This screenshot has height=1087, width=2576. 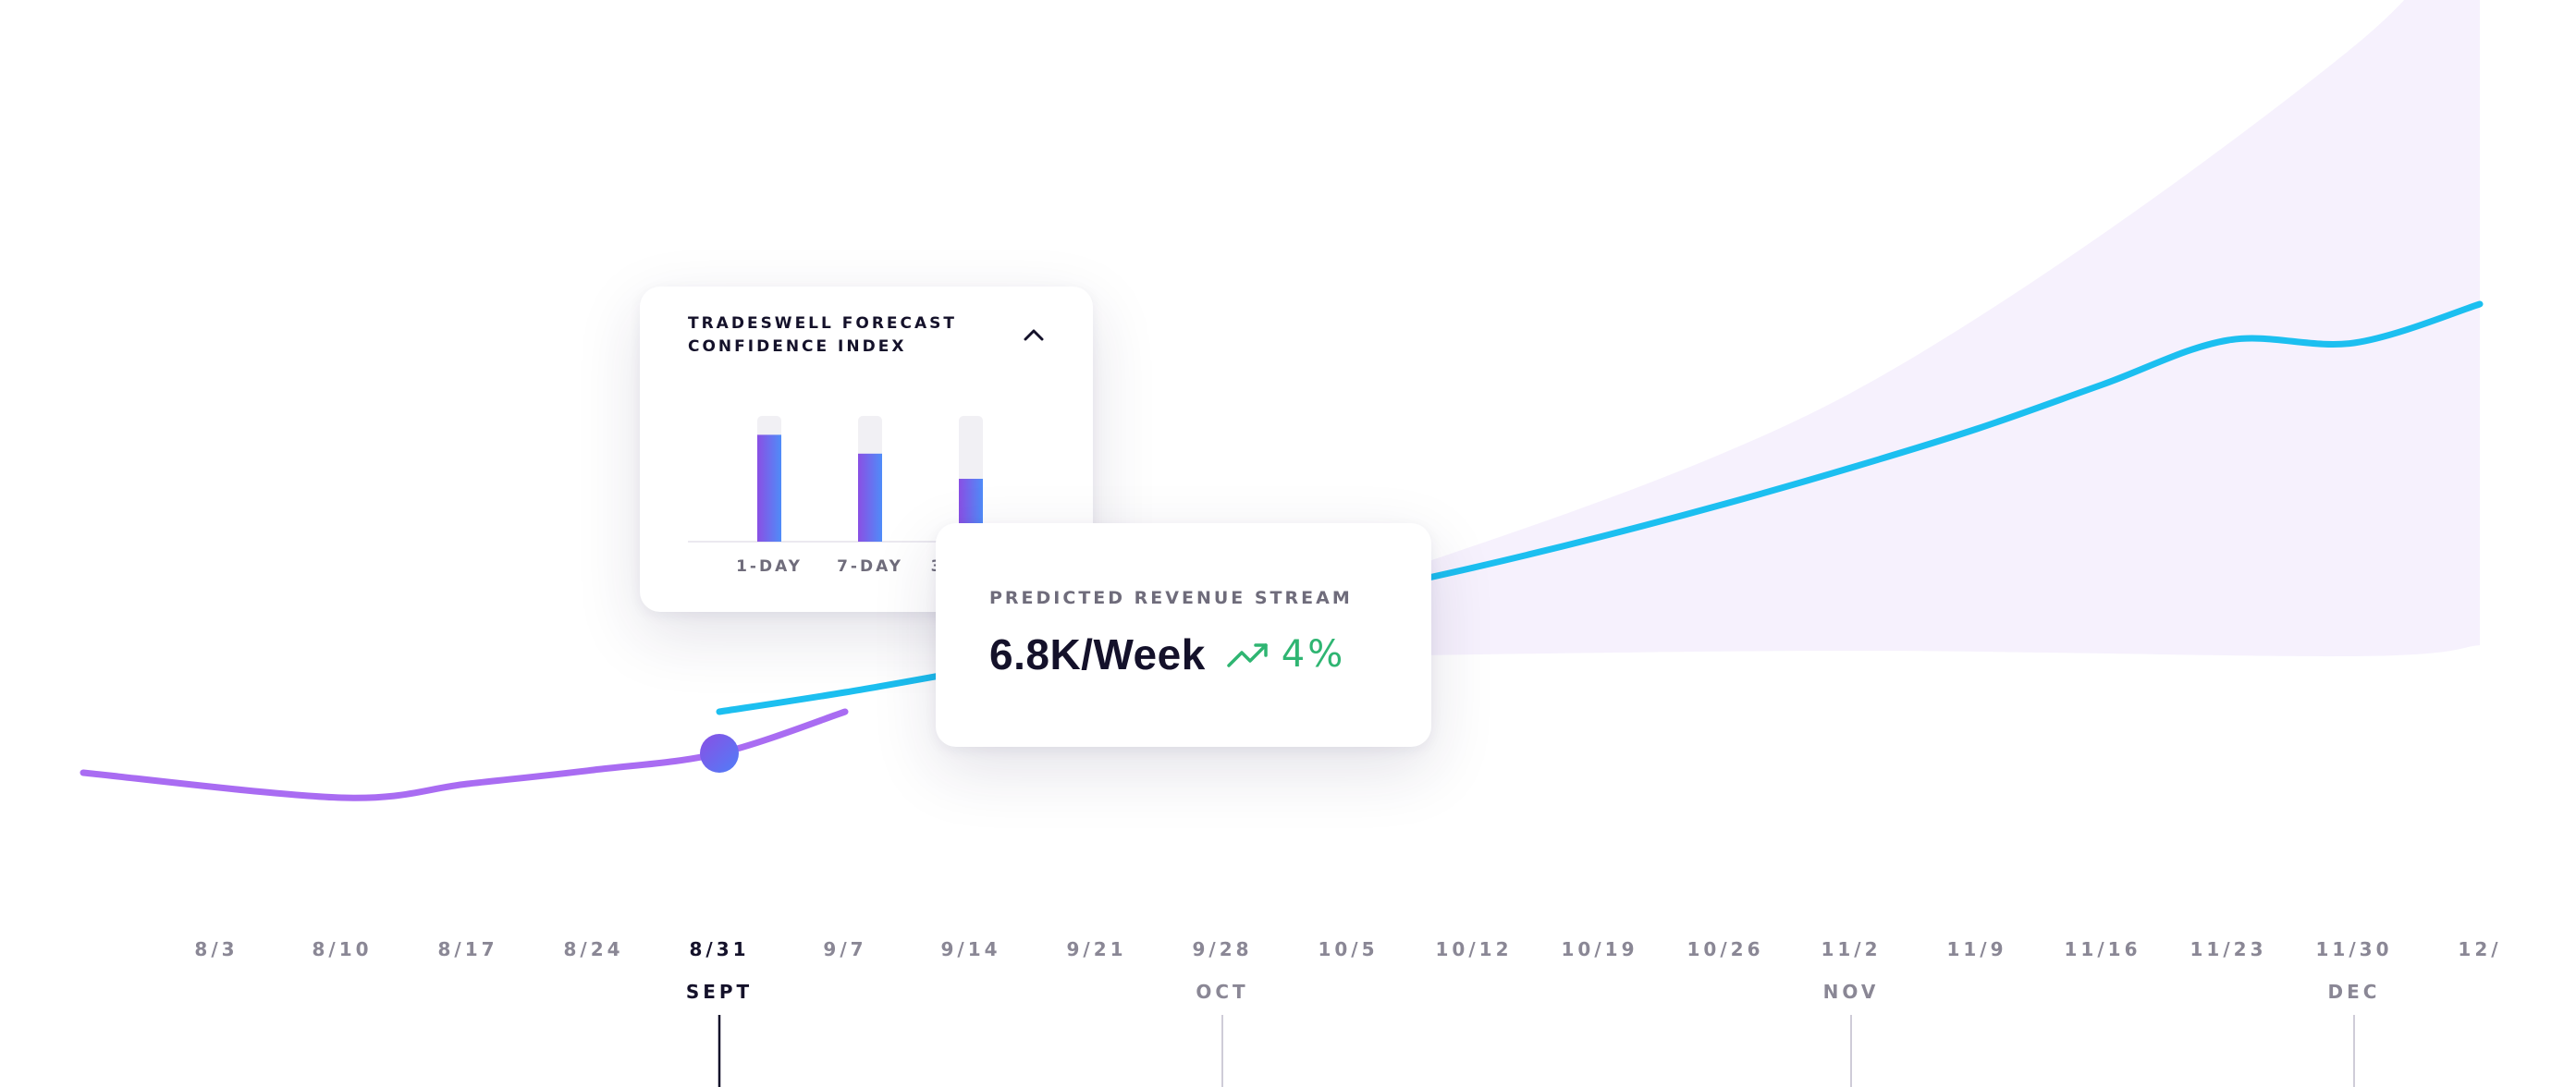 I want to click on month-label: NOV, so click(x=1851, y=992).